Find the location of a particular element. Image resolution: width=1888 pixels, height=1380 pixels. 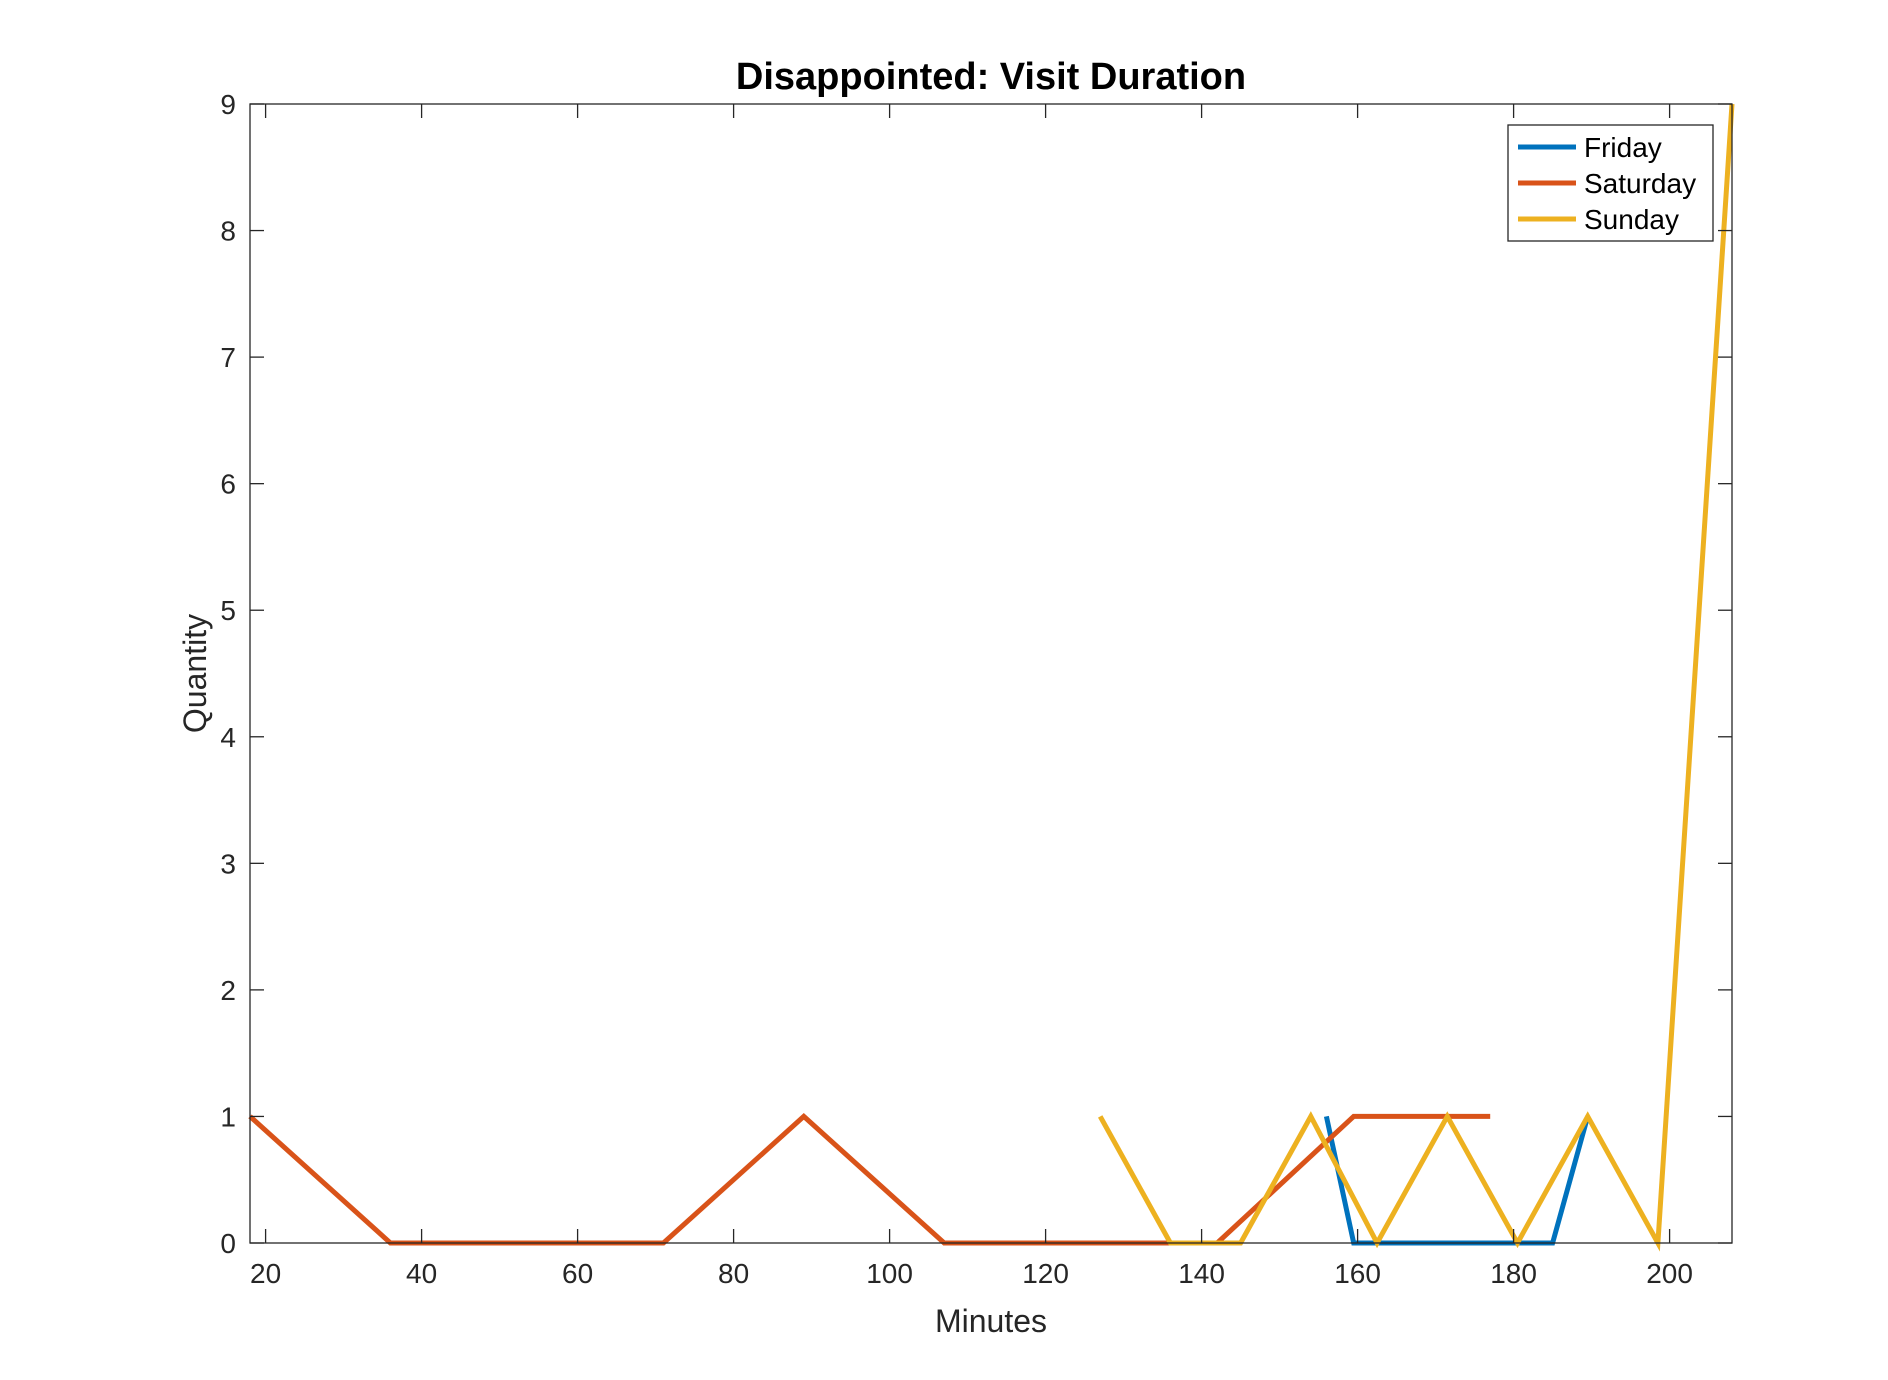

y-tick-label: 5 is located at coordinates (228, 610).